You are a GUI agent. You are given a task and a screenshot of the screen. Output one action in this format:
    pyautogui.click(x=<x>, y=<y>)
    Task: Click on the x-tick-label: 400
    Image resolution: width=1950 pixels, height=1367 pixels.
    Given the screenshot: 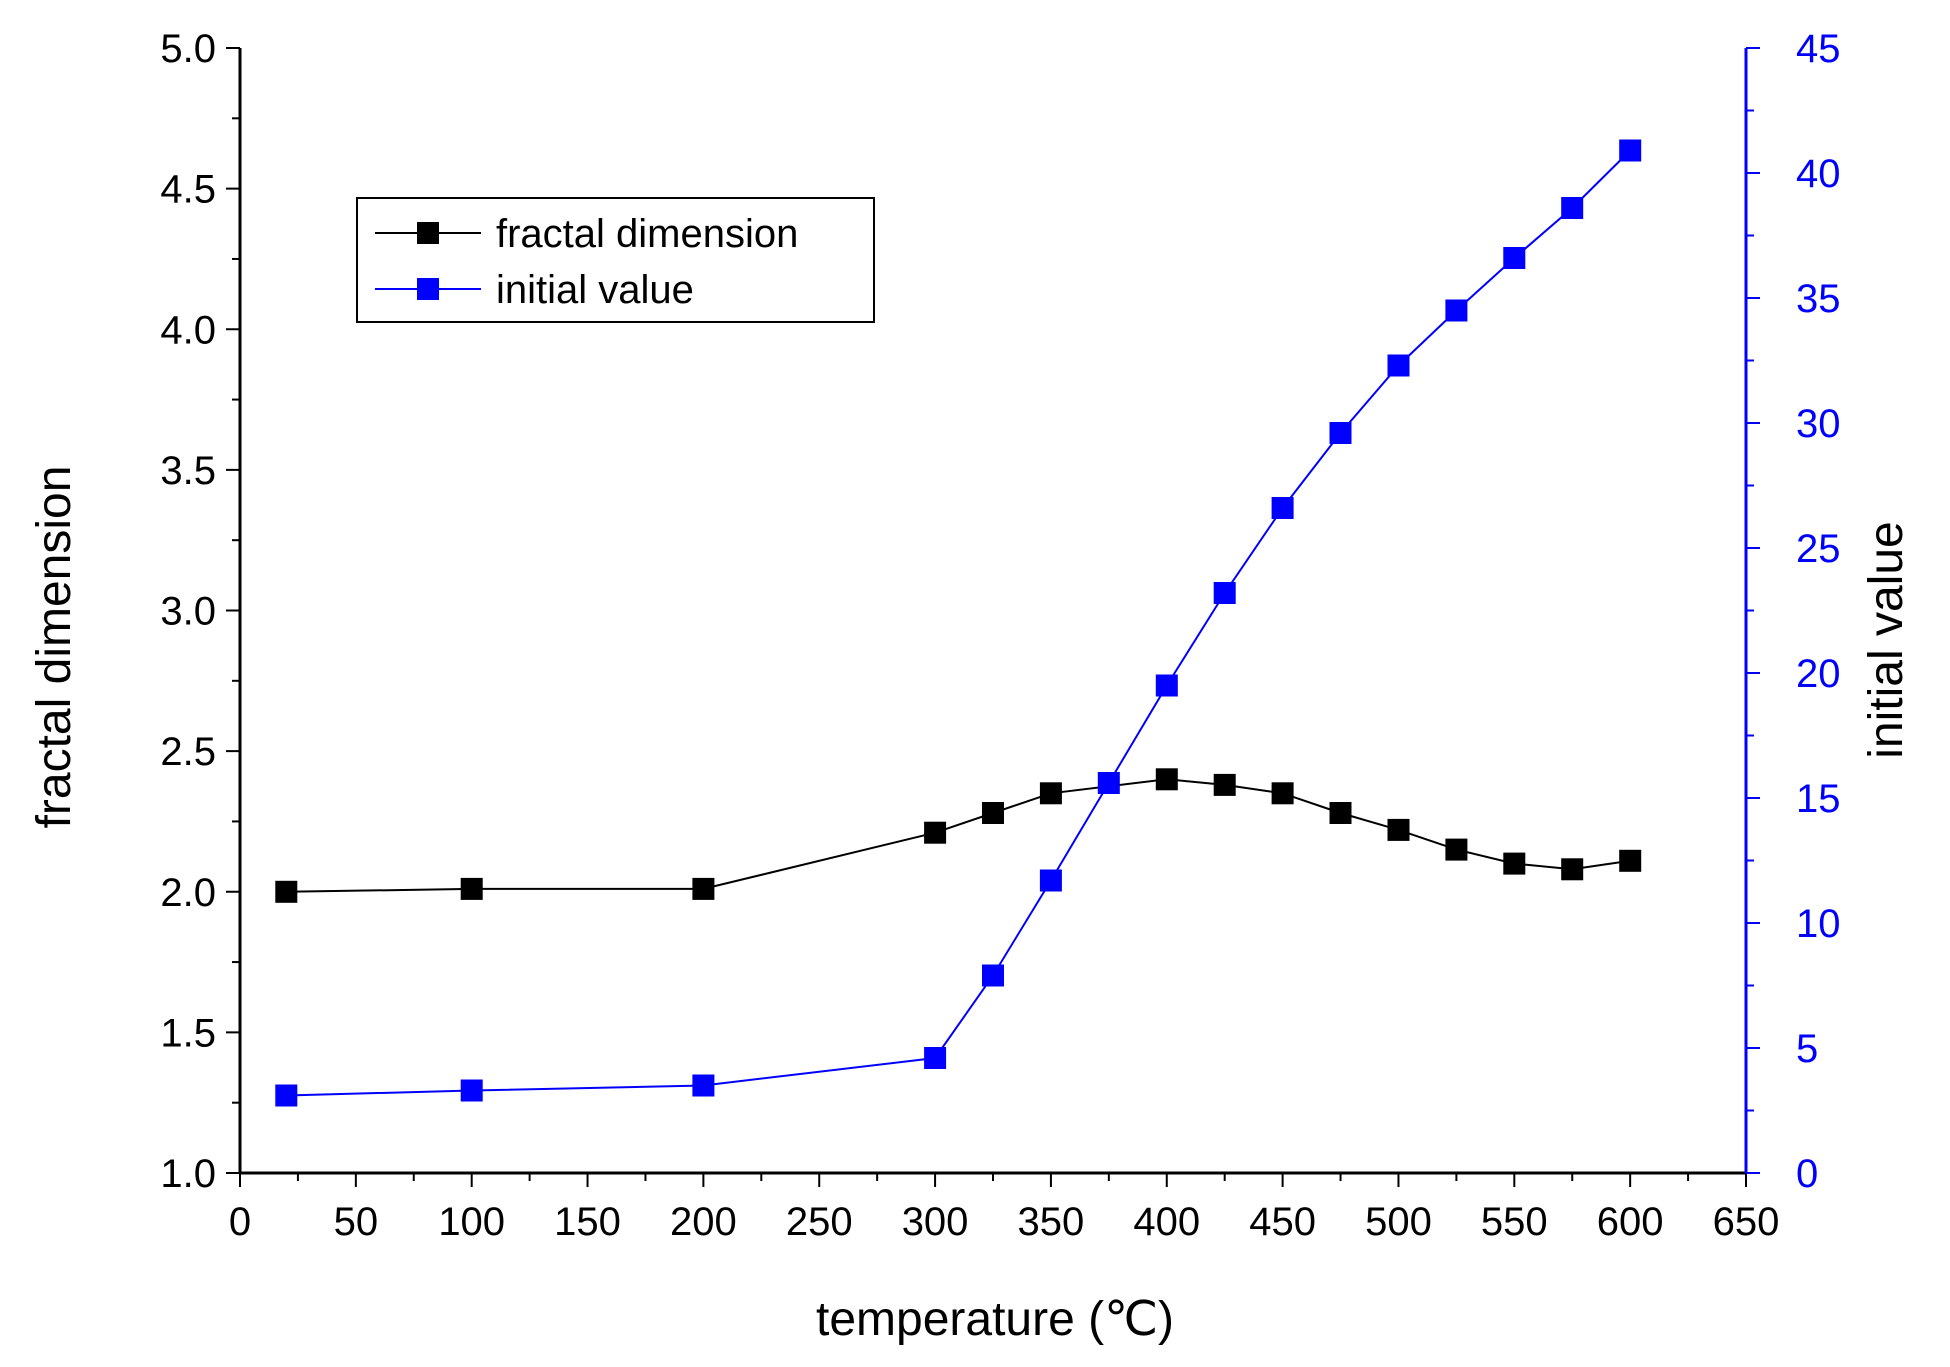 What is the action you would take?
    pyautogui.click(x=1166, y=1222)
    